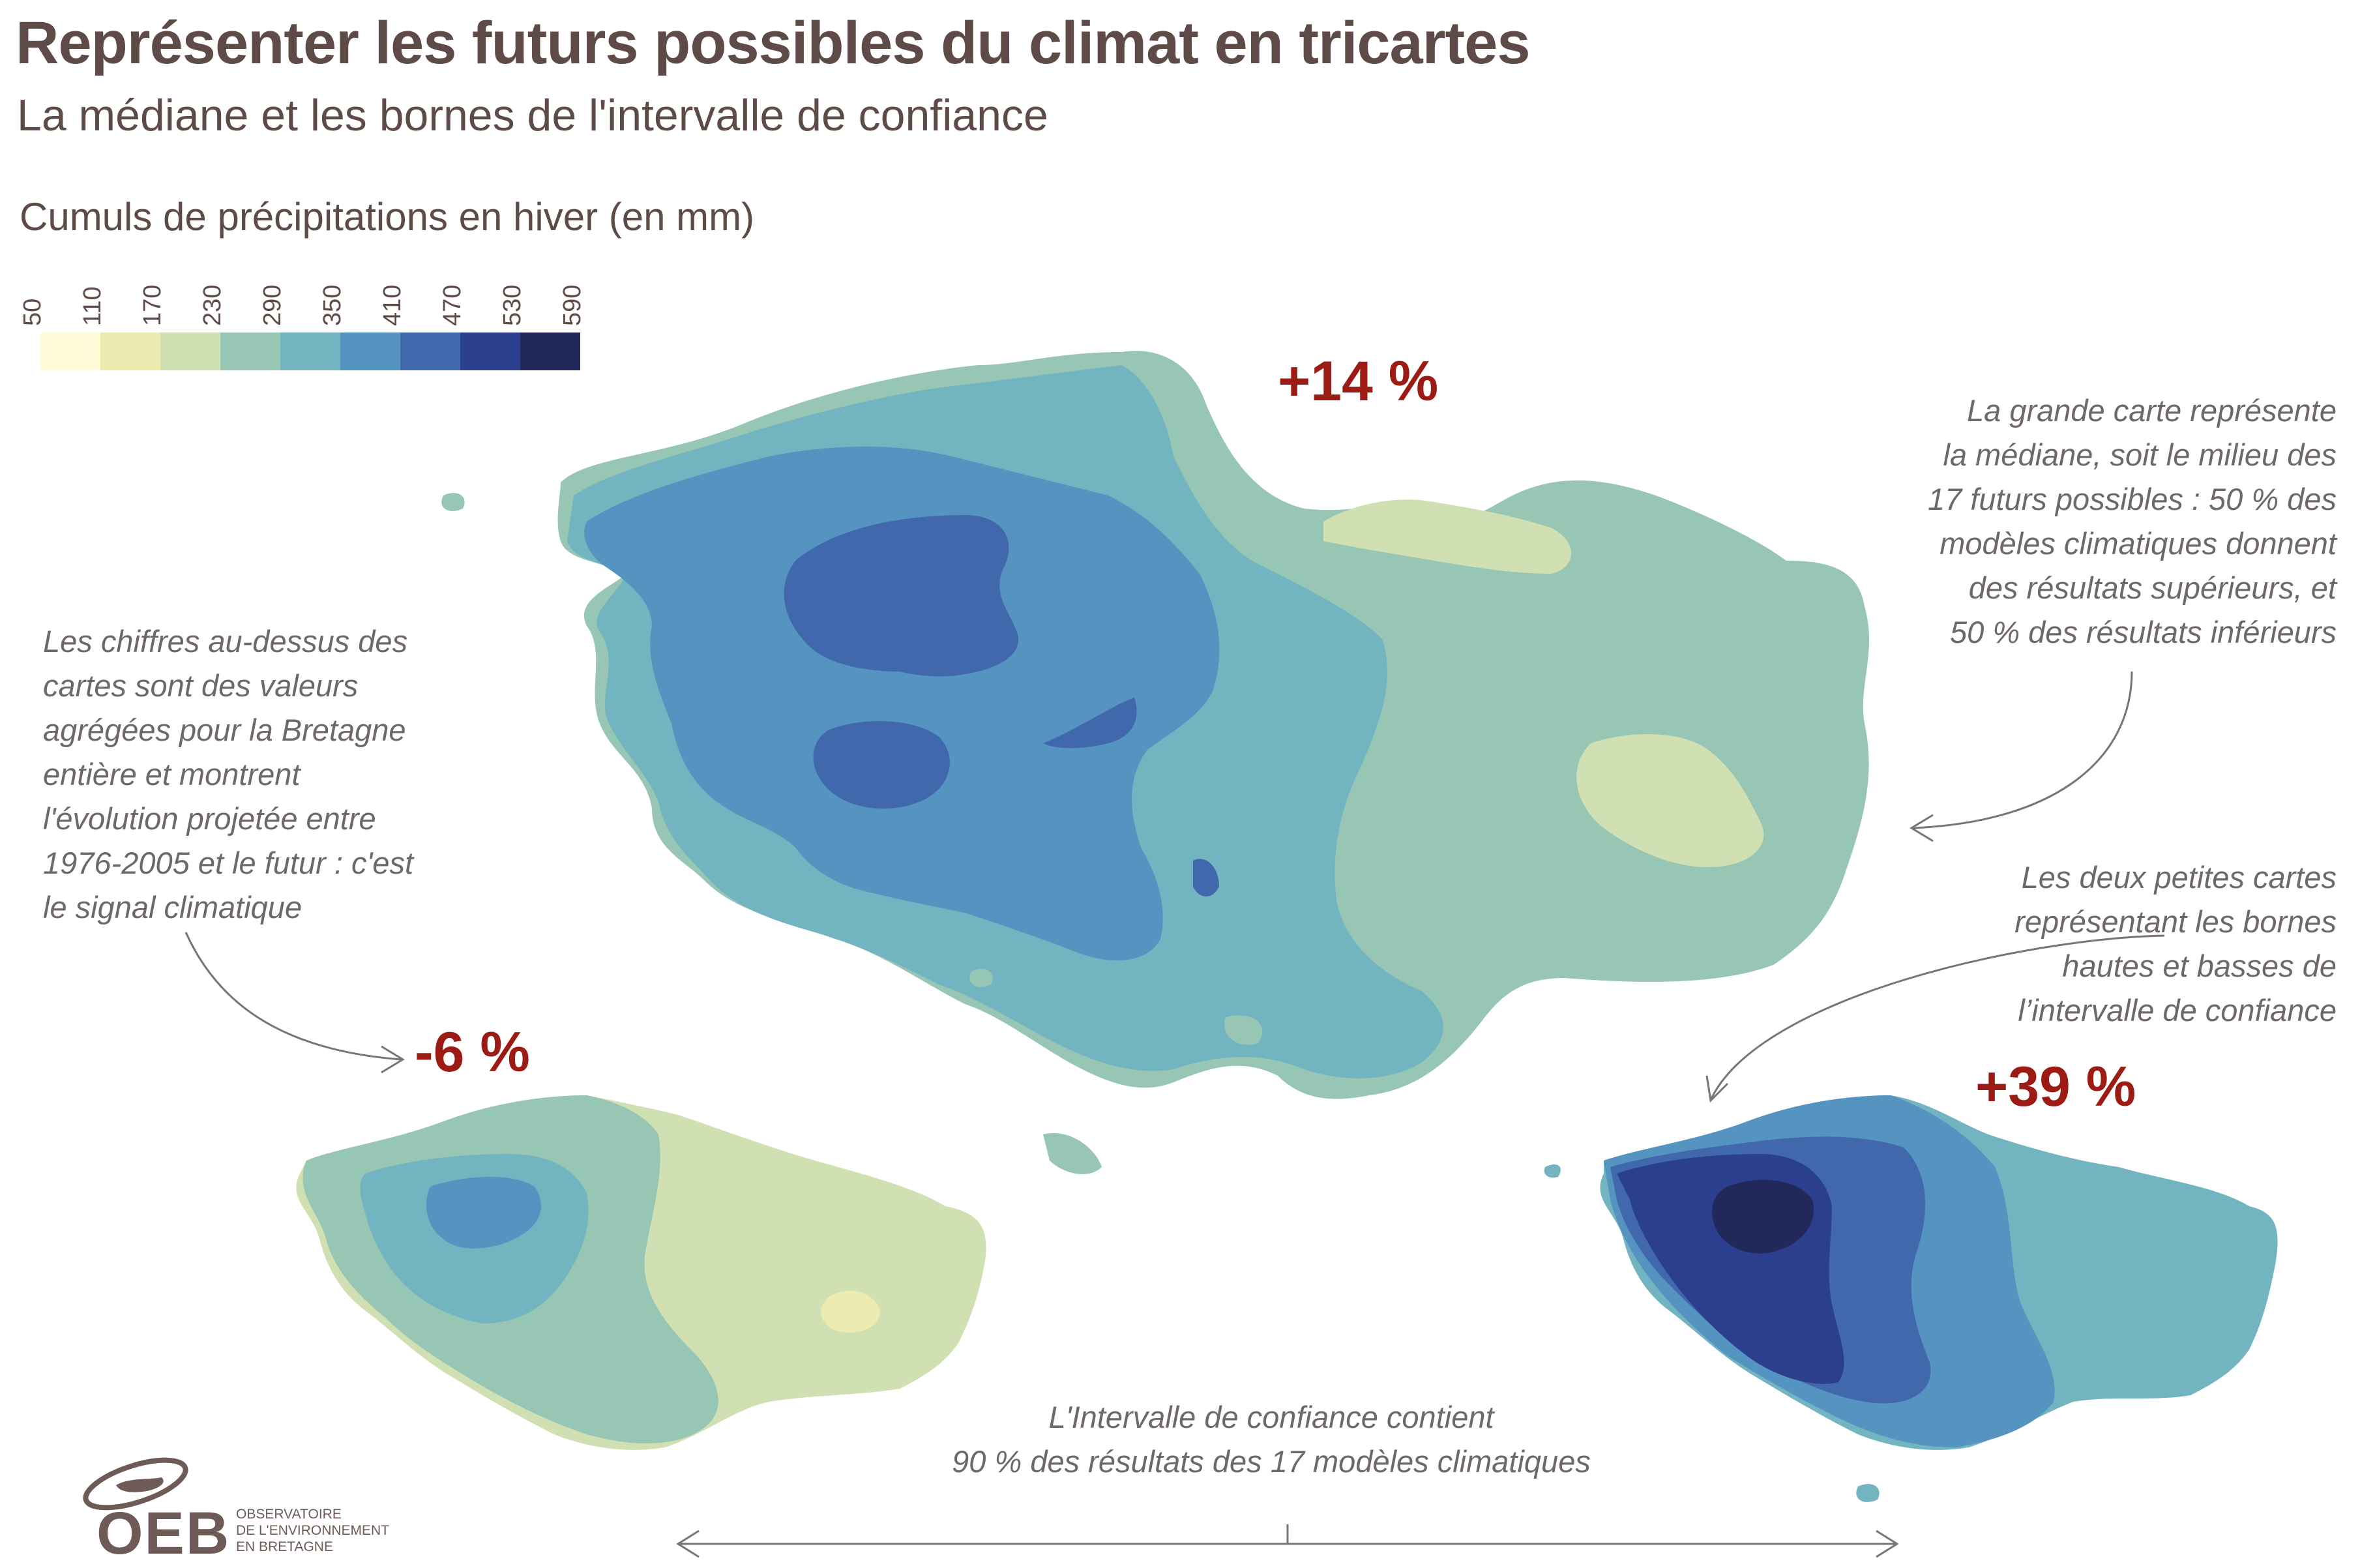 The width and height of the screenshot is (2360, 1568). I want to click on low-bound-signal: -6 %, so click(472, 1053).